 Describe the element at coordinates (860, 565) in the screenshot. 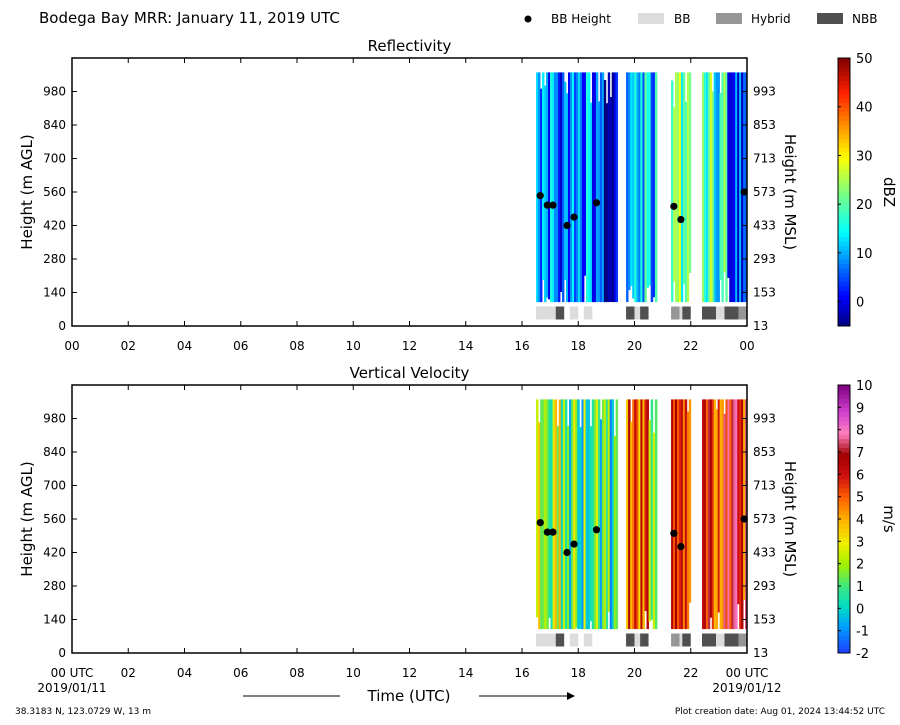

I see `colorbar-tick-label: 2` at that location.